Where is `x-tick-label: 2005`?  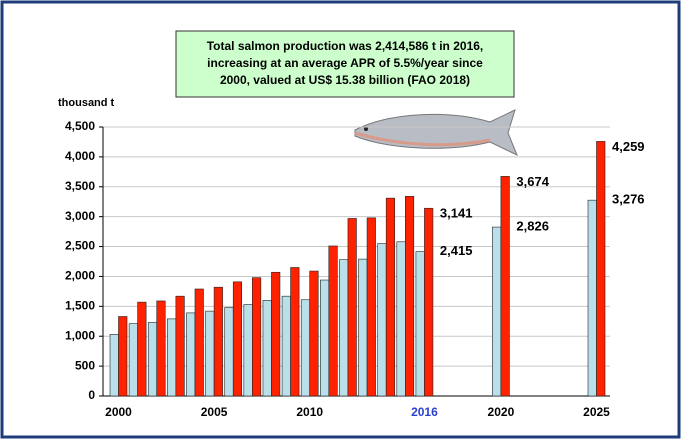
x-tick-label: 2005 is located at coordinates (214, 412).